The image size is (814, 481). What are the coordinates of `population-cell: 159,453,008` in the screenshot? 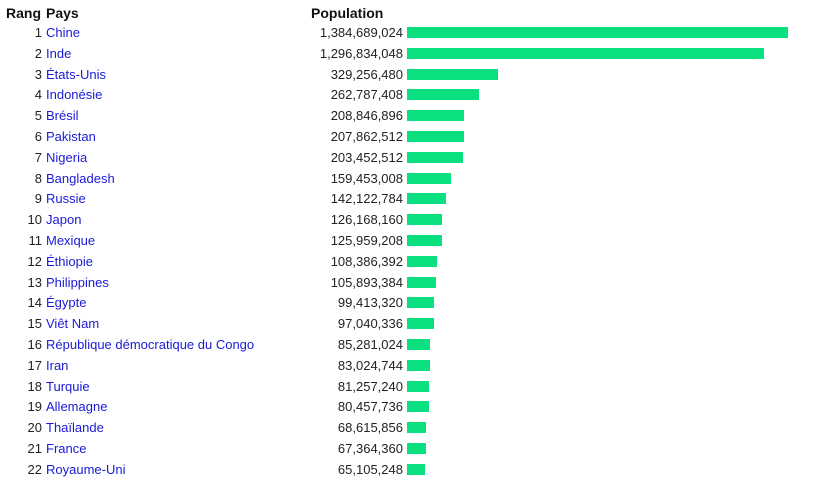 It's located at (366, 178).